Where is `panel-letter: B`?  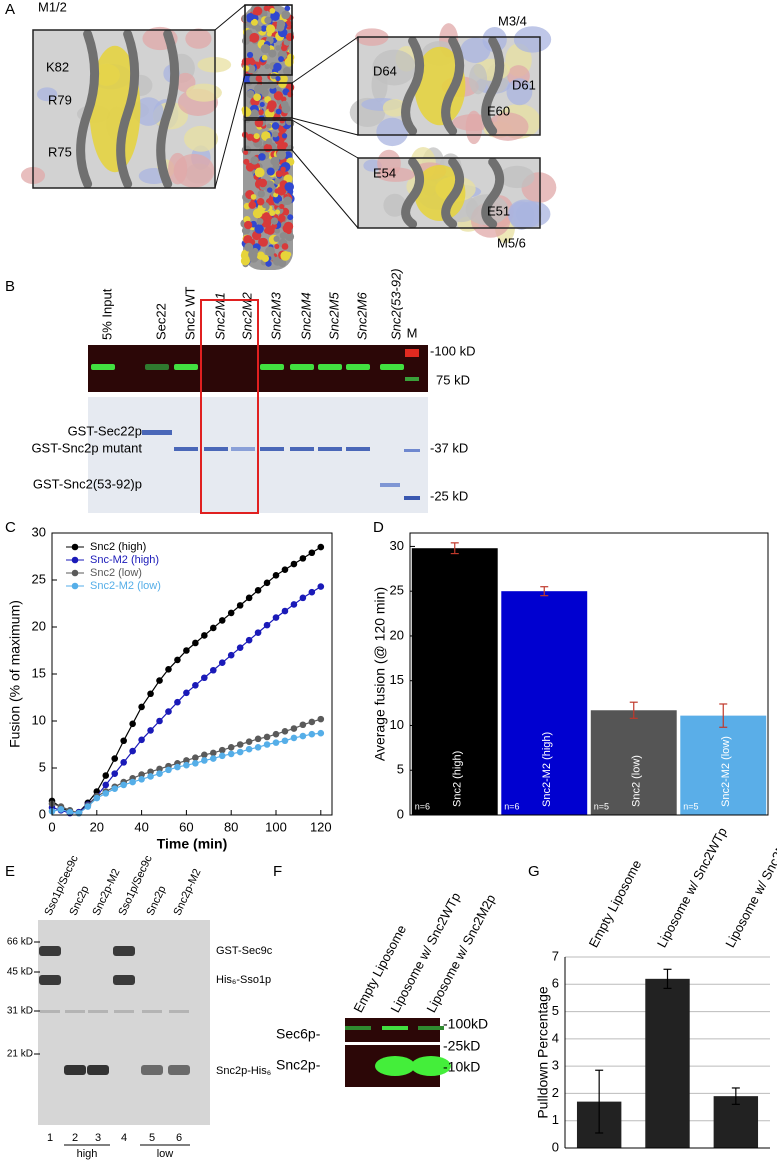
panel-letter: B is located at coordinates (10, 286).